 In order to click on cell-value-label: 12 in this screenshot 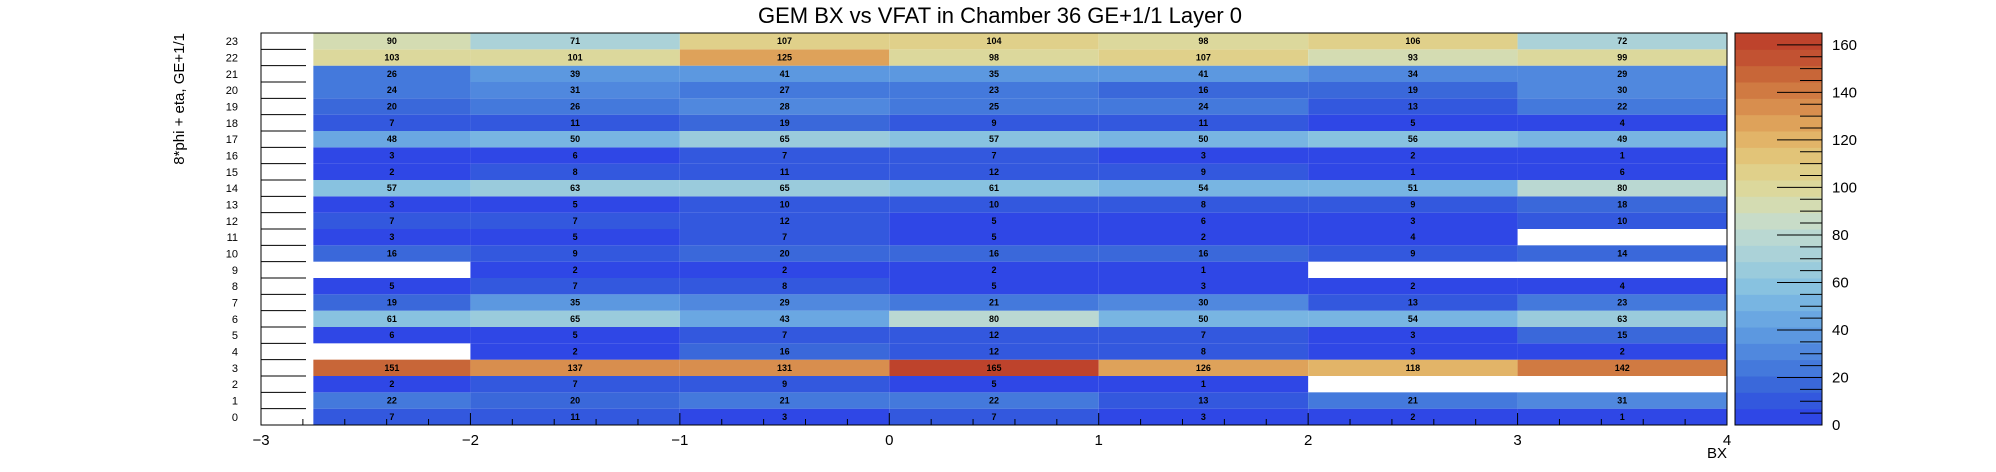, I will do `click(994, 352)`.